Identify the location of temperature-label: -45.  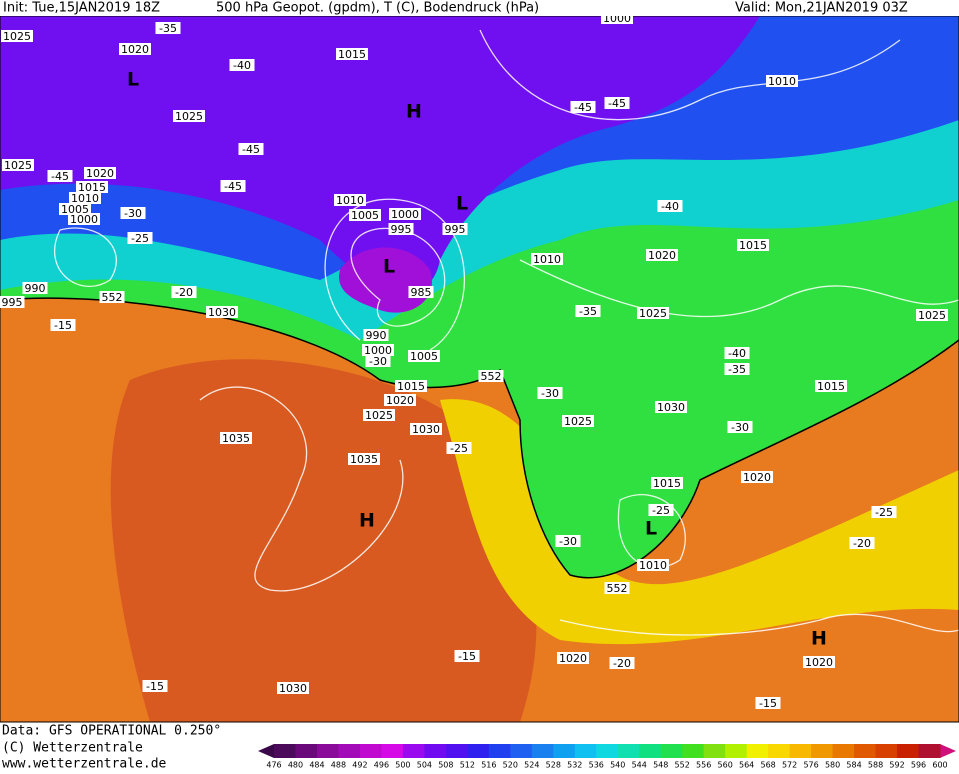
(233, 186).